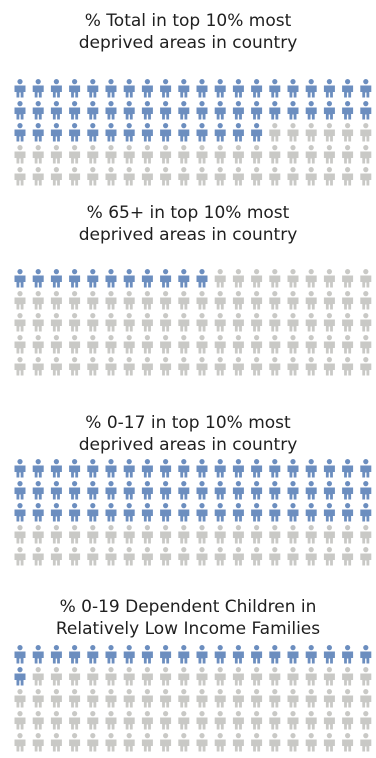 The image size is (376, 758). I want to click on pictograph-grid, so click(193, 512).